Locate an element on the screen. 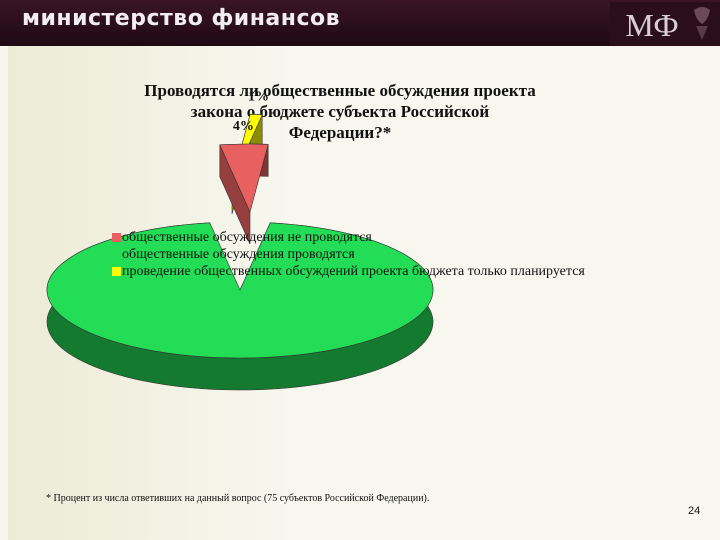 The height and width of the screenshot is (540, 720). legend-label: общественные обсуждения не проводятся is located at coordinates (247, 237).